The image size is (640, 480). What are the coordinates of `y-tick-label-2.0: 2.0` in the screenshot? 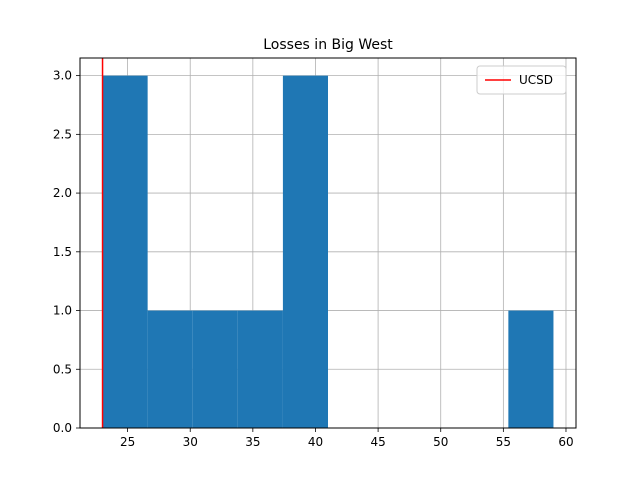 It's located at (62, 193).